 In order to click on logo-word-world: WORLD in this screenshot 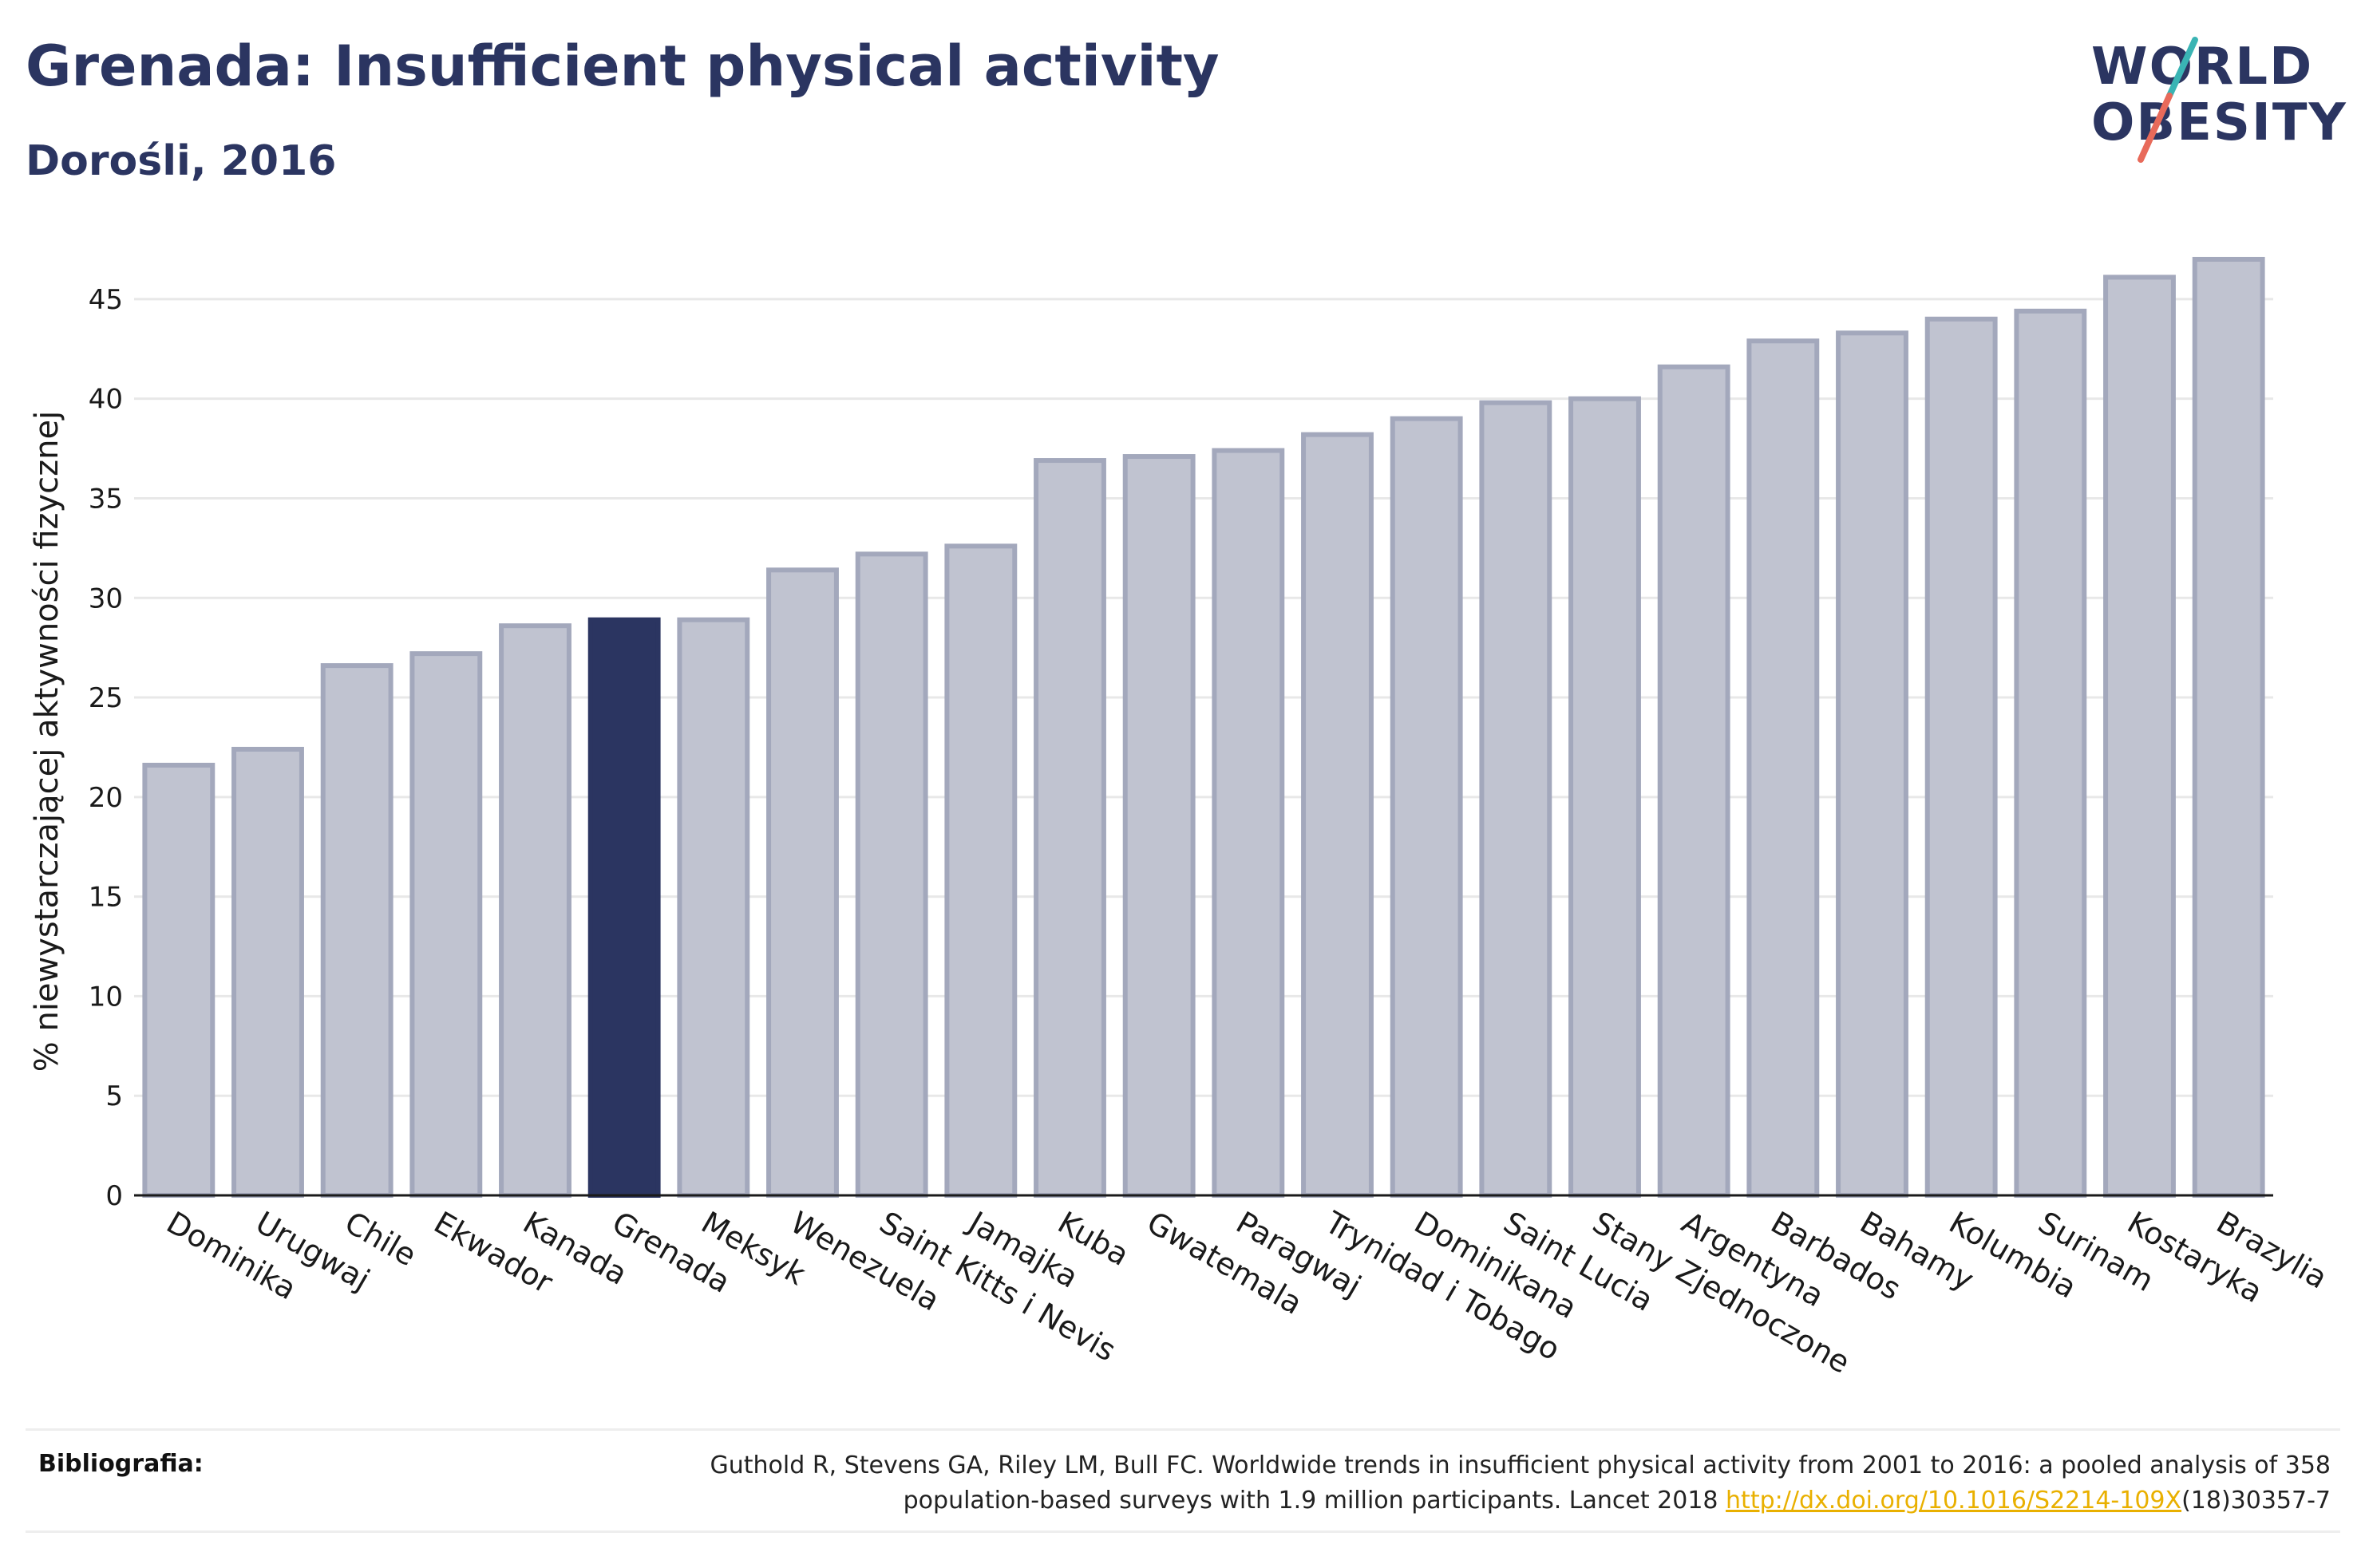, I will do `click(2202, 67)`.